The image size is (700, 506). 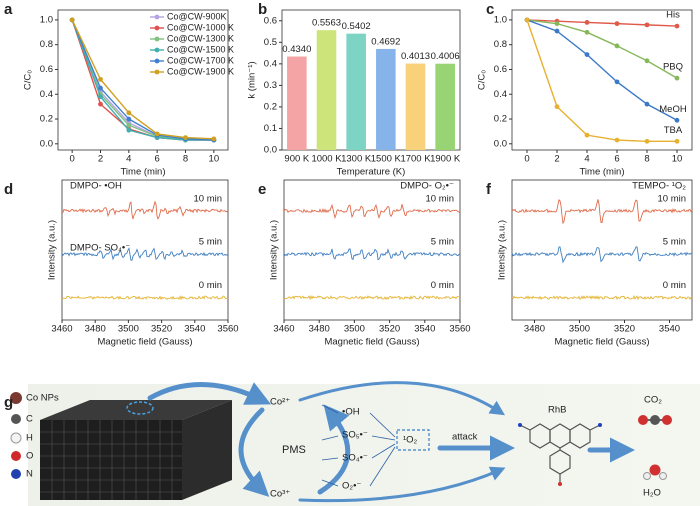 I want to click on x-tick-label: 8, so click(x=185, y=159).